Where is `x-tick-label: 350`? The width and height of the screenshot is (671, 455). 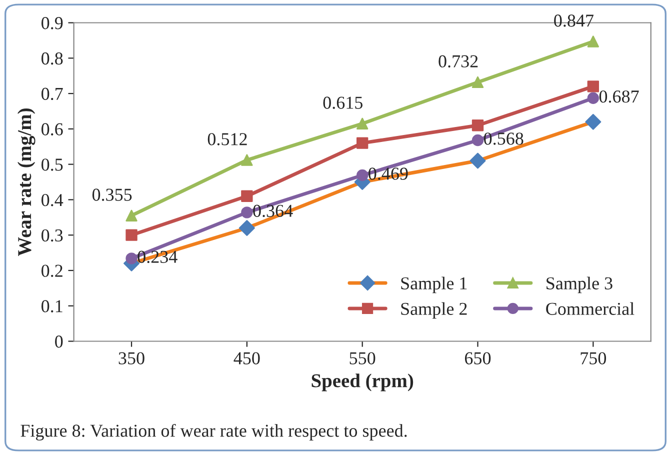 x-tick-label: 350 is located at coordinates (131, 358).